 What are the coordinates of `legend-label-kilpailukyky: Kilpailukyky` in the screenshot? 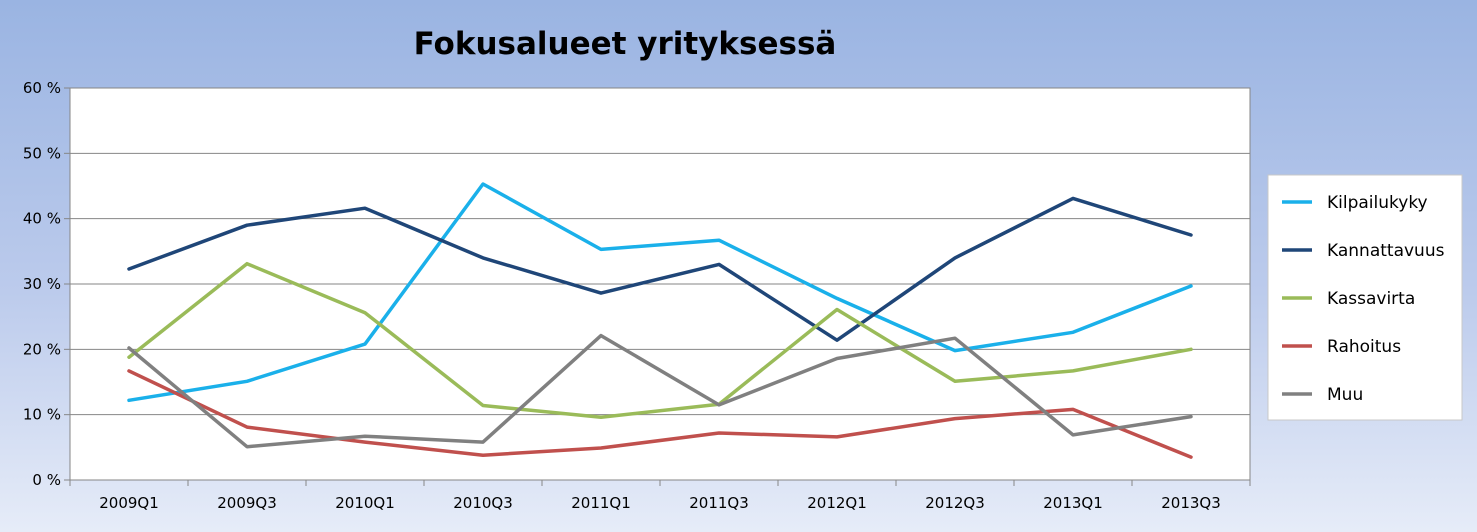 It's located at (1377, 203).